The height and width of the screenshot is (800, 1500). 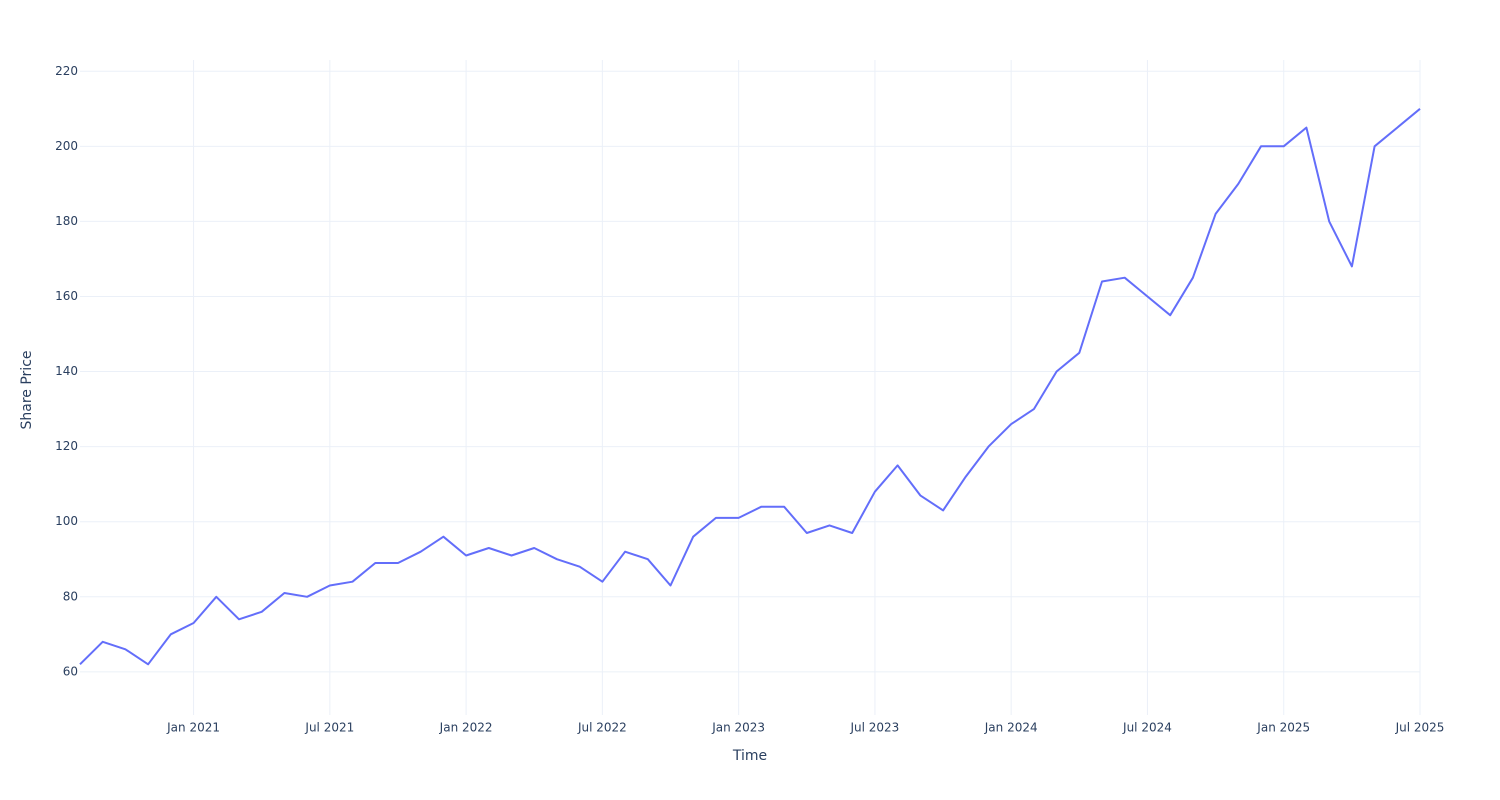 I want to click on y-tick-label: 100, so click(x=66, y=521).